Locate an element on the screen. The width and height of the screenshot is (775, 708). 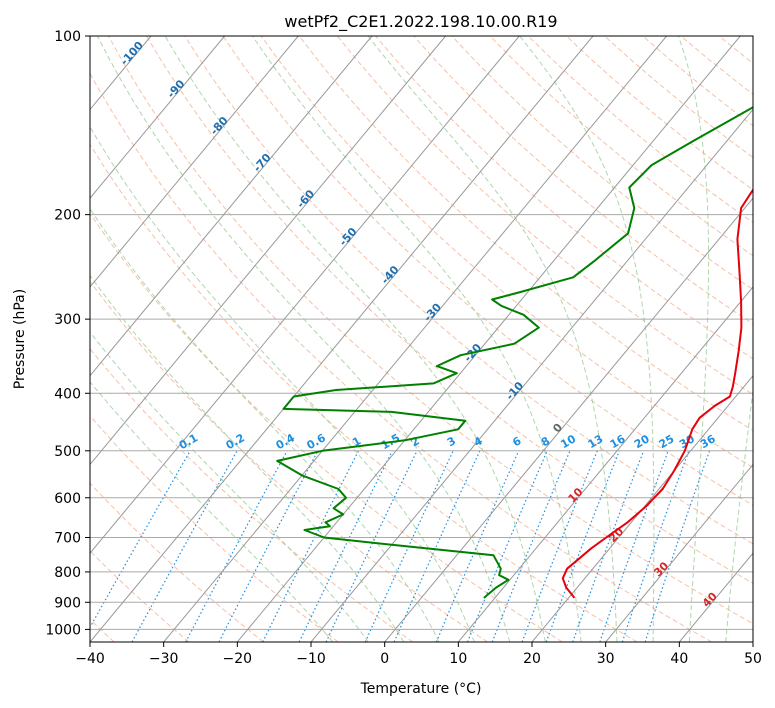
chart-title: wetPf2_C2E1.2022.198.10.00.R19 is located at coordinates (420, 22).